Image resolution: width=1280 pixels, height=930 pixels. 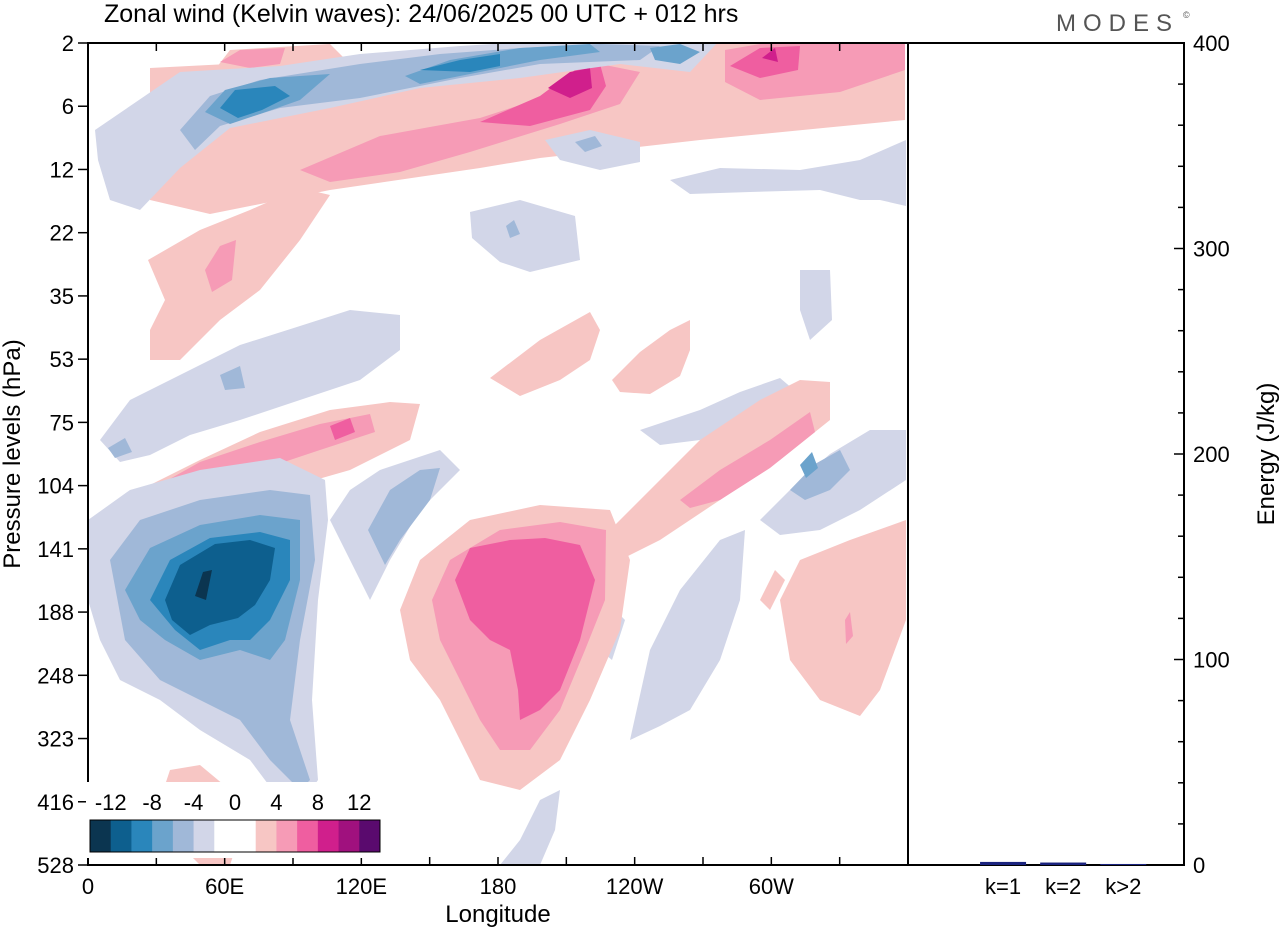 I want to click on energy-category-label: k=1, so click(x=1003, y=886).